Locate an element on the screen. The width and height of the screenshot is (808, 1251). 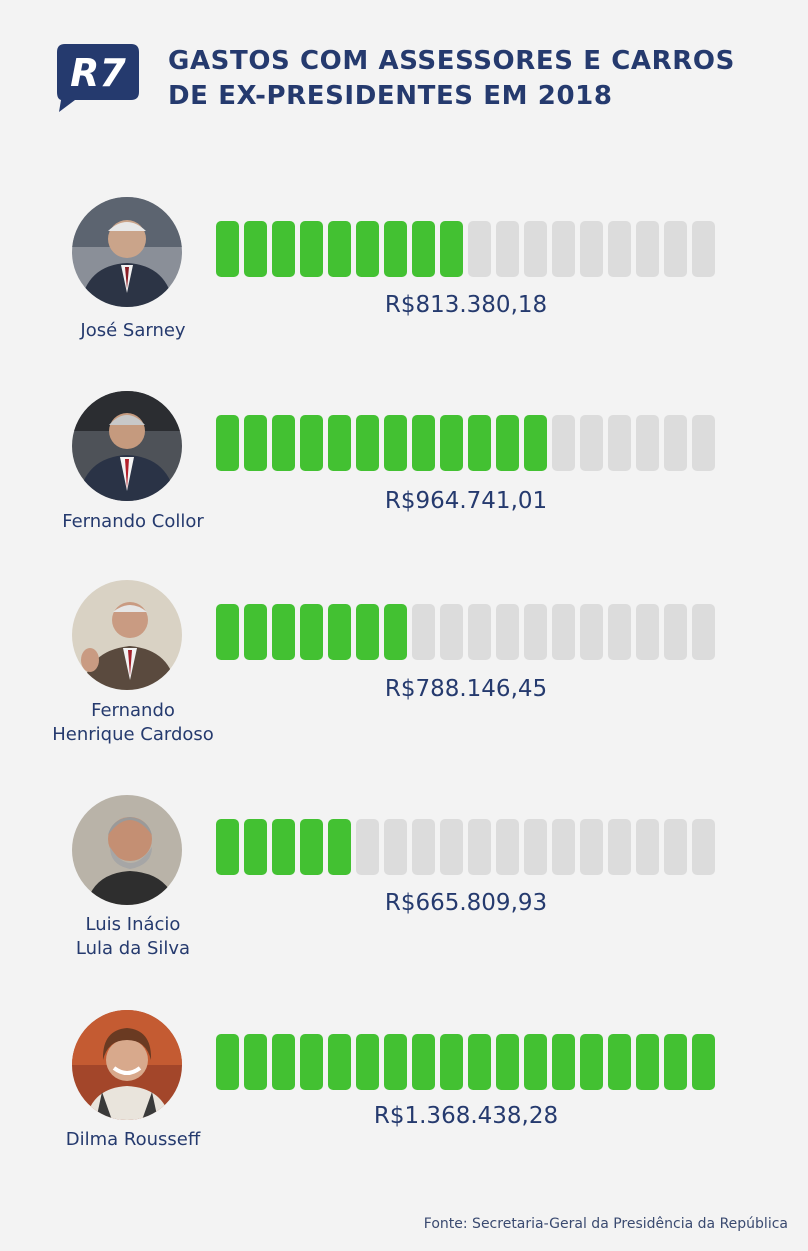
name-line: Fernando Collor is located at coordinates (133, 521).